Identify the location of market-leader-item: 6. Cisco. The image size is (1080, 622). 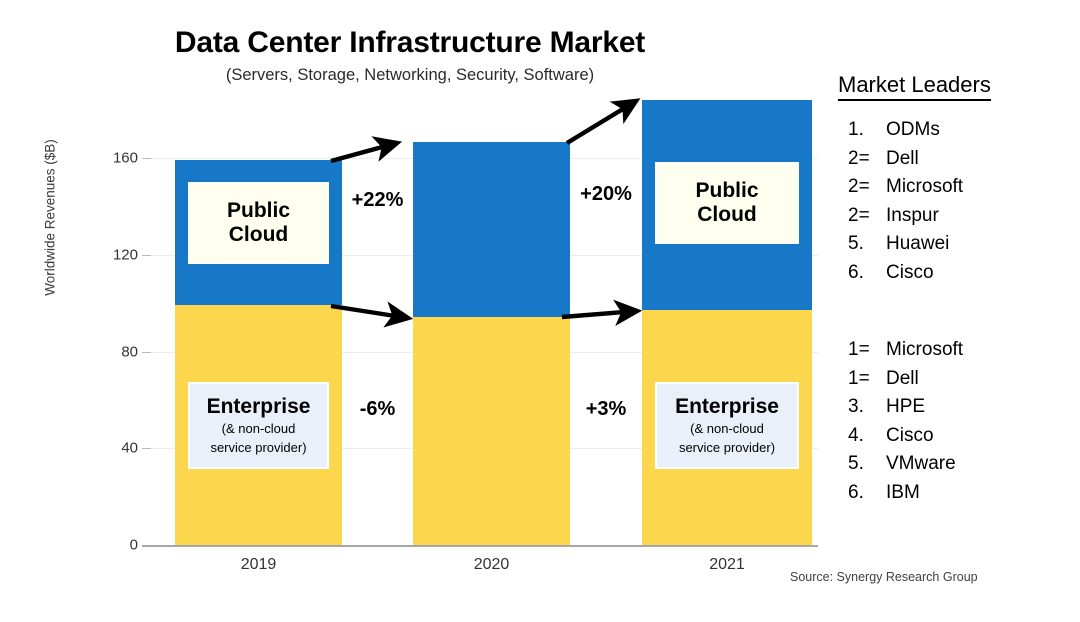
(905, 273).